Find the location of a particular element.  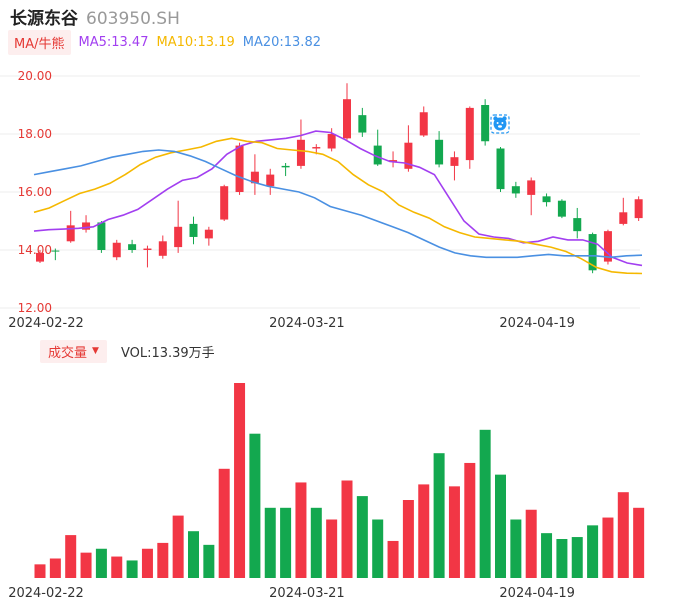

stock-name: 长源东谷 is located at coordinates (44, 19).